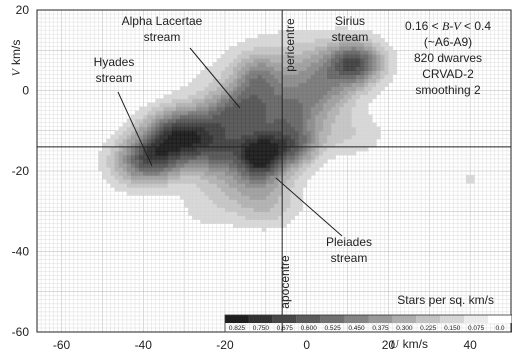 This screenshot has height=363, width=512. Describe the element at coordinates (452, 328) in the screenshot. I see `colorbar-tick: 0.150` at that location.